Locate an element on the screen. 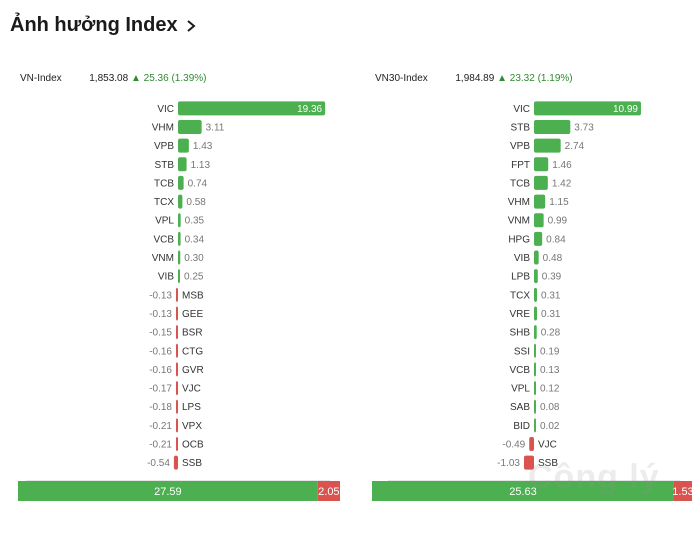  data-label: -0.16 is located at coordinates (160, 370).